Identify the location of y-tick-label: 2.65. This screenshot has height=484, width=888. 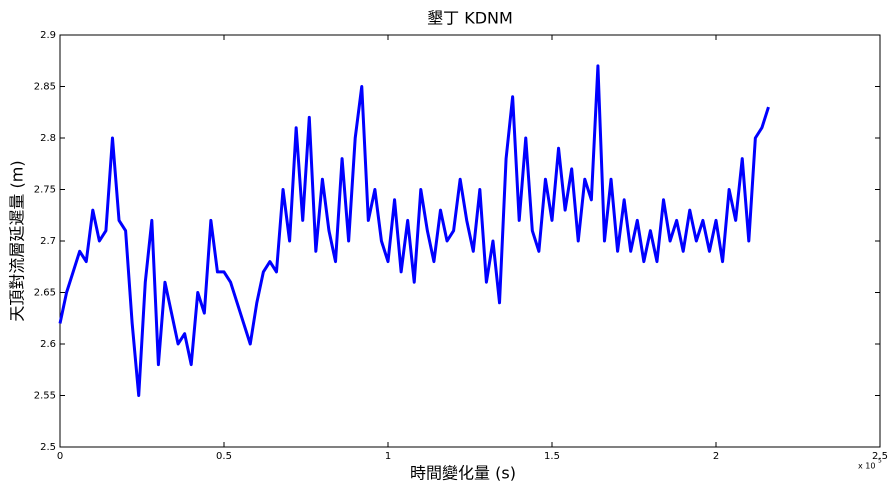
(45, 293).